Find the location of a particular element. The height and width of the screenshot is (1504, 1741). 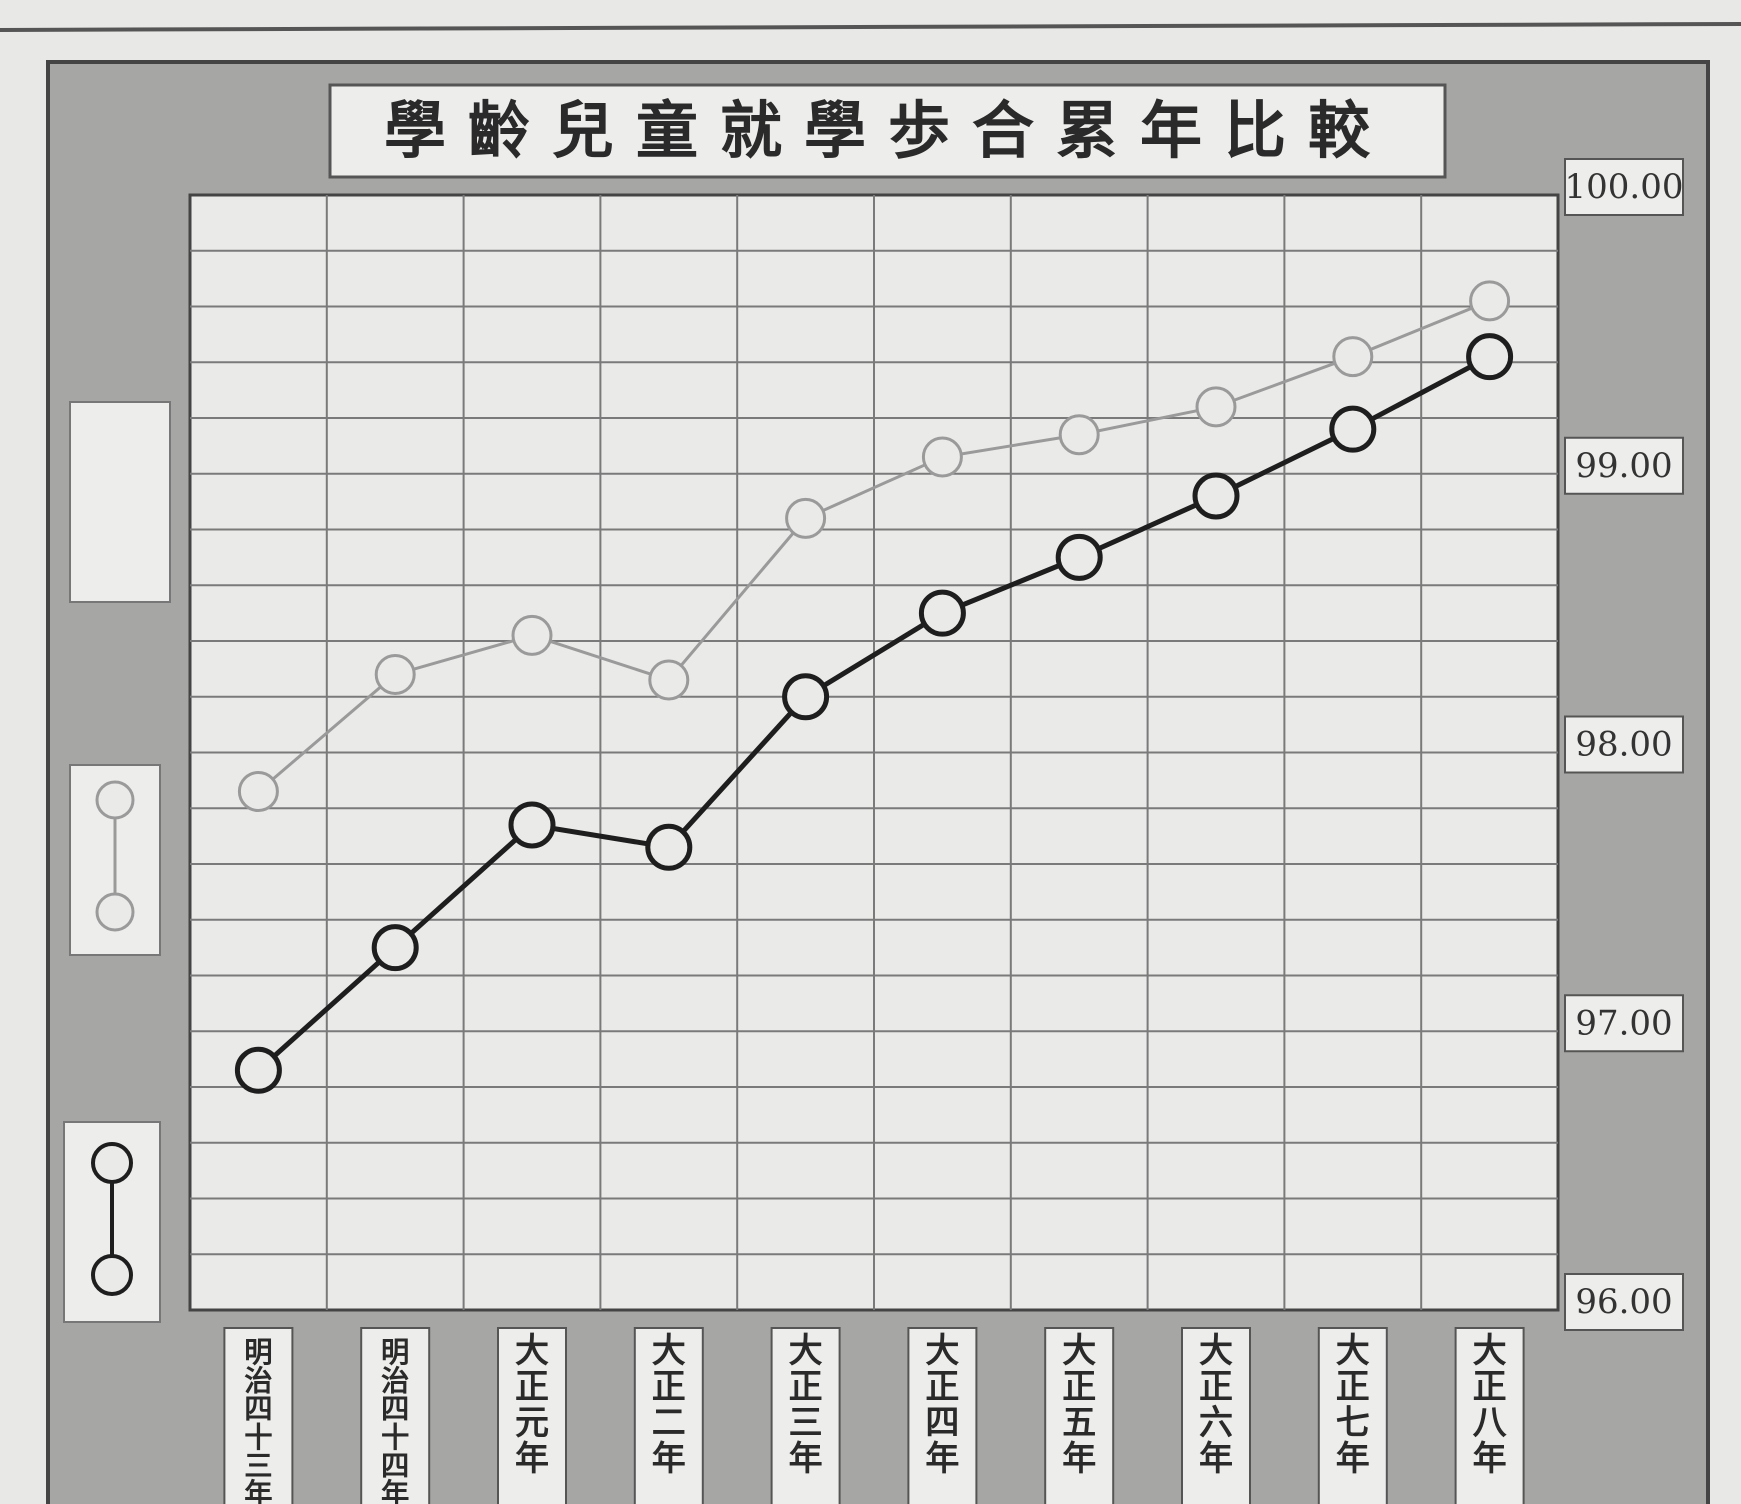

x-tick-label: 大正二年 is located at coordinates (669, 1405).